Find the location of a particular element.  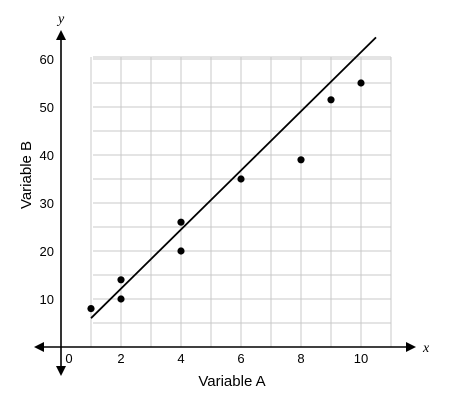

x-tick-label: 6 is located at coordinates (240, 358).